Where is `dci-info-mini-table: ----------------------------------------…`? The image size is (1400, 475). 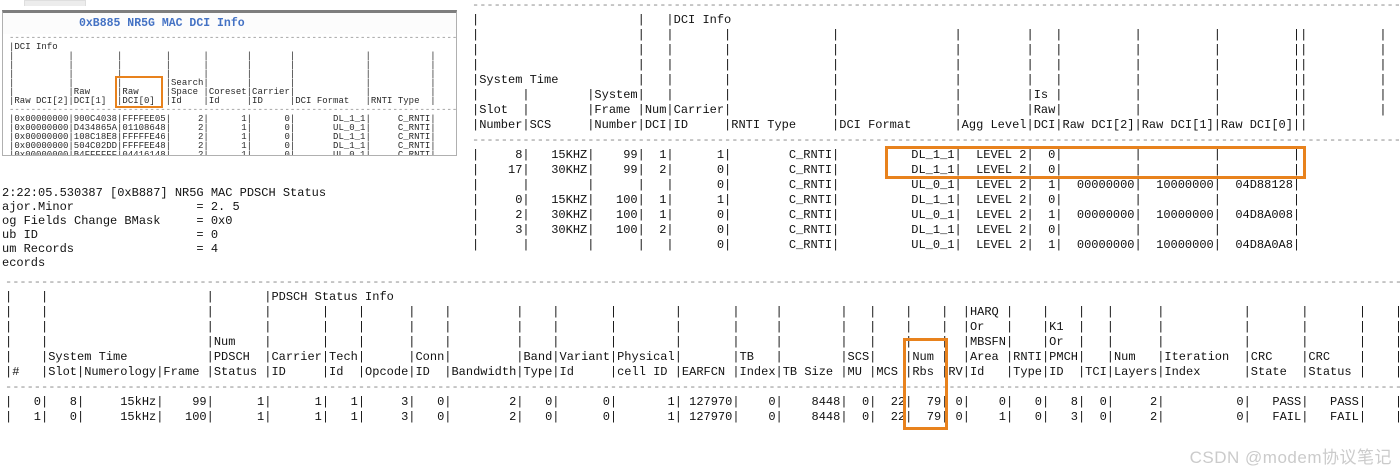
dci-info-mini-table: ----------------------------------------… is located at coordinates (233, 94).